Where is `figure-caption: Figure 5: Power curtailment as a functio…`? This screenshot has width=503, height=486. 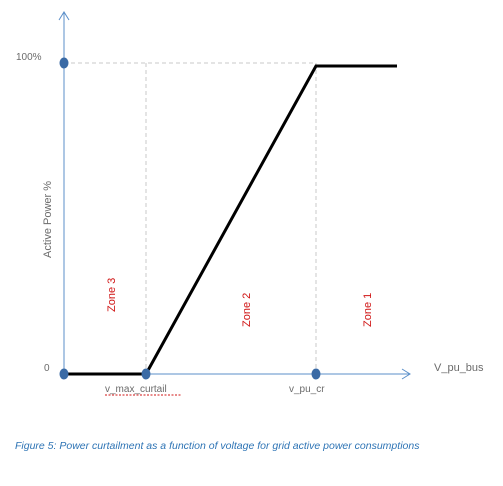
figure-caption: Figure 5: Power curtailment as a functio… is located at coordinates (217, 446).